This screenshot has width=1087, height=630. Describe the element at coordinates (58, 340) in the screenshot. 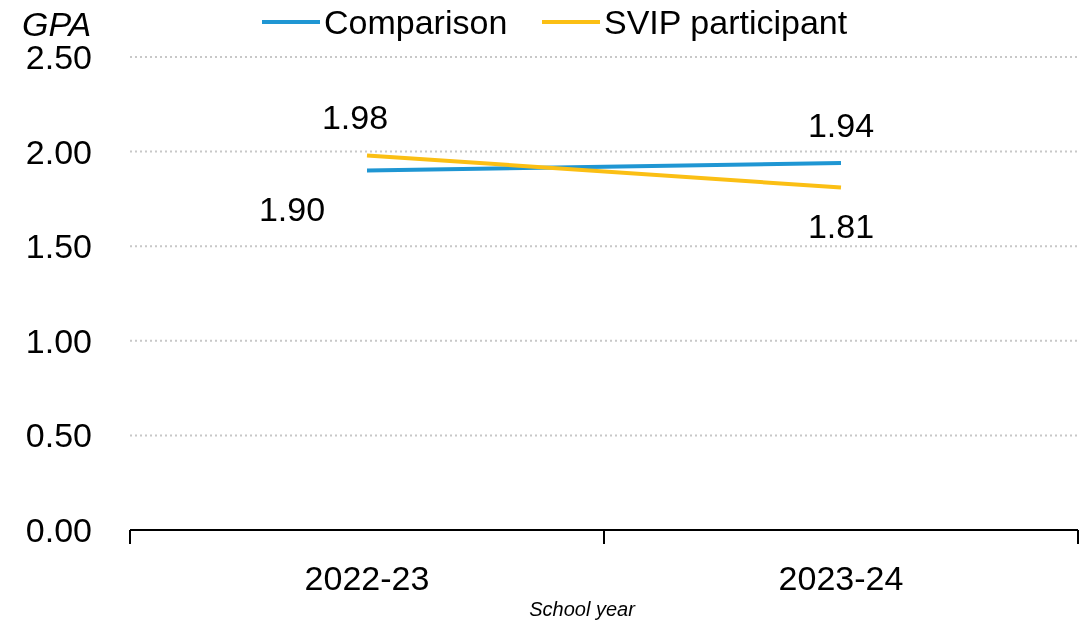

I see `y-tick-label: 1.00` at that location.